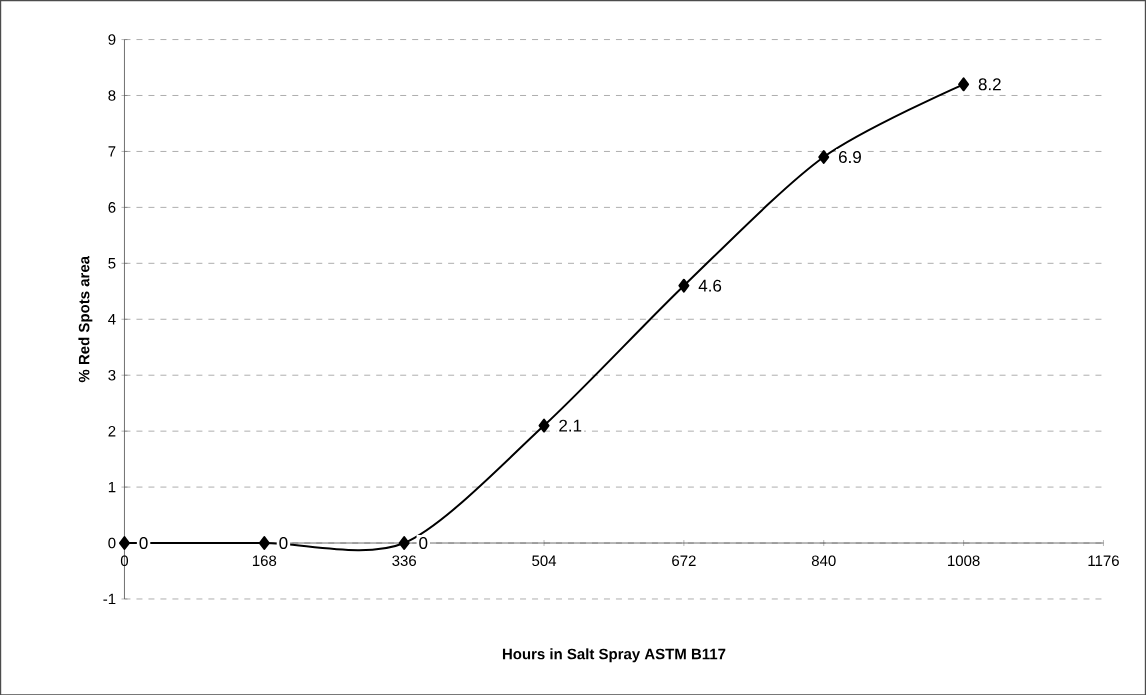 This screenshot has width=1146, height=695. What do you see at coordinates (570, 425) in the screenshot?
I see `data-label: 2.1` at bounding box center [570, 425].